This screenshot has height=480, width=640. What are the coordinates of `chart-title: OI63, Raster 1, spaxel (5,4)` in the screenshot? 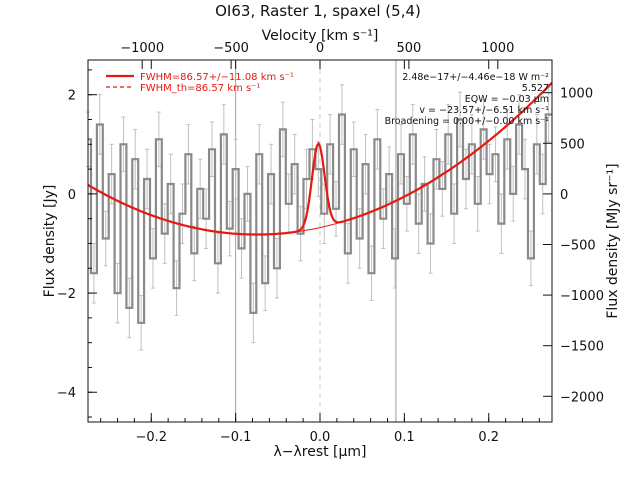 It's located at (318, 11).